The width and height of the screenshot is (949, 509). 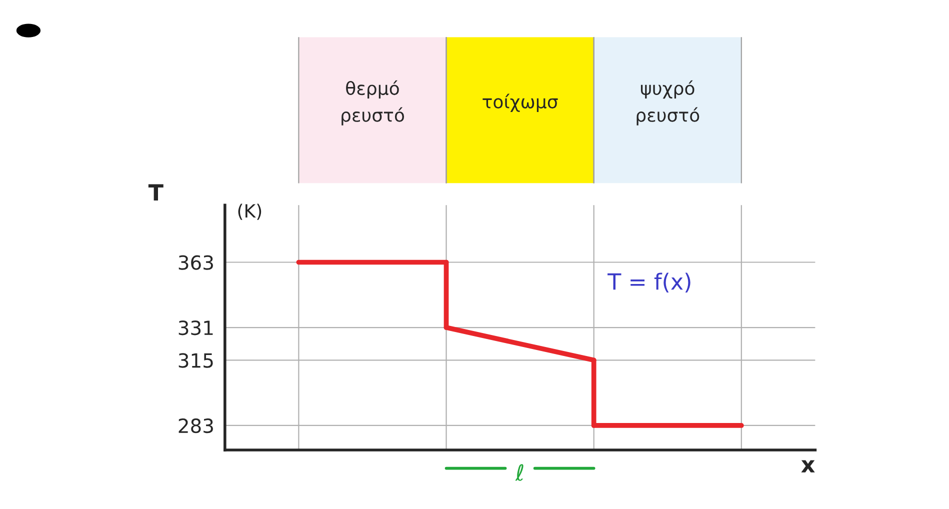 What do you see at coordinates (195, 426) in the screenshot?
I see `y-tick-label: 283` at bounding box center [195, 426].